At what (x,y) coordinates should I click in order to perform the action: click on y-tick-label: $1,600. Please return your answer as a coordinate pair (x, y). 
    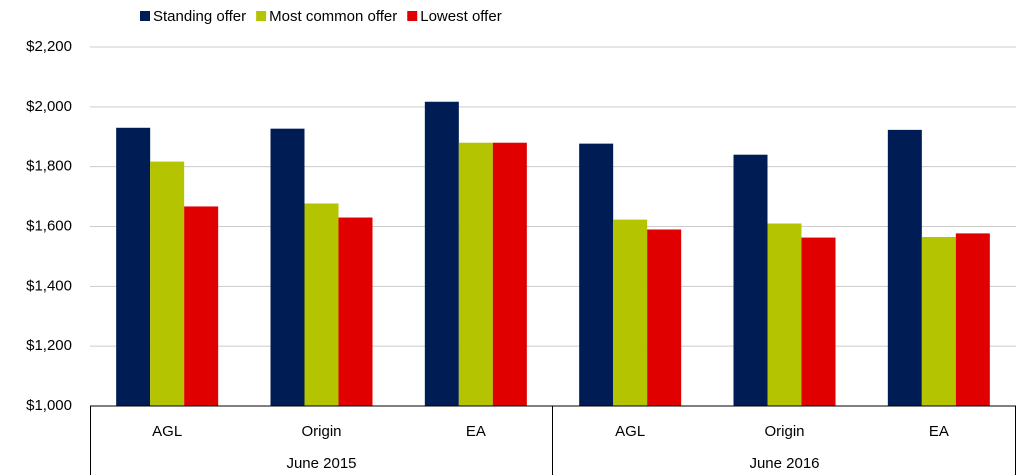
    Looking at the image, I should click on (49, 225).